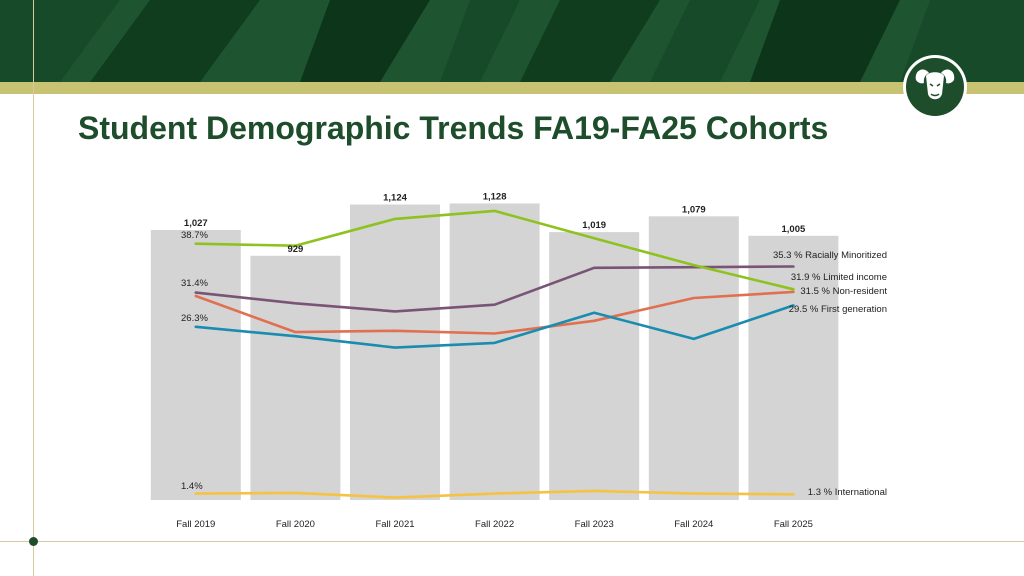  I want to click on series-start-label: 38.7%, so click(194, 235).